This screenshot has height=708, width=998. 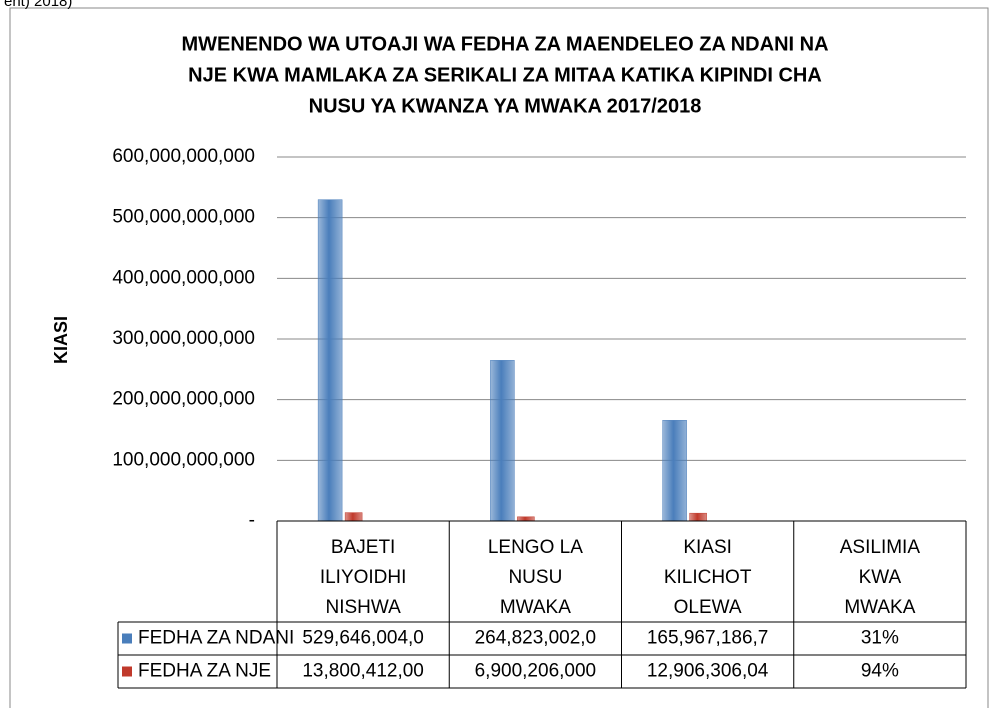 What do you see at coordinates (363, 577) in the screenshot?
I see `x-tick-label: BAJETI ILIYOIDHI NISHWA` at bounding box center [363, 577].